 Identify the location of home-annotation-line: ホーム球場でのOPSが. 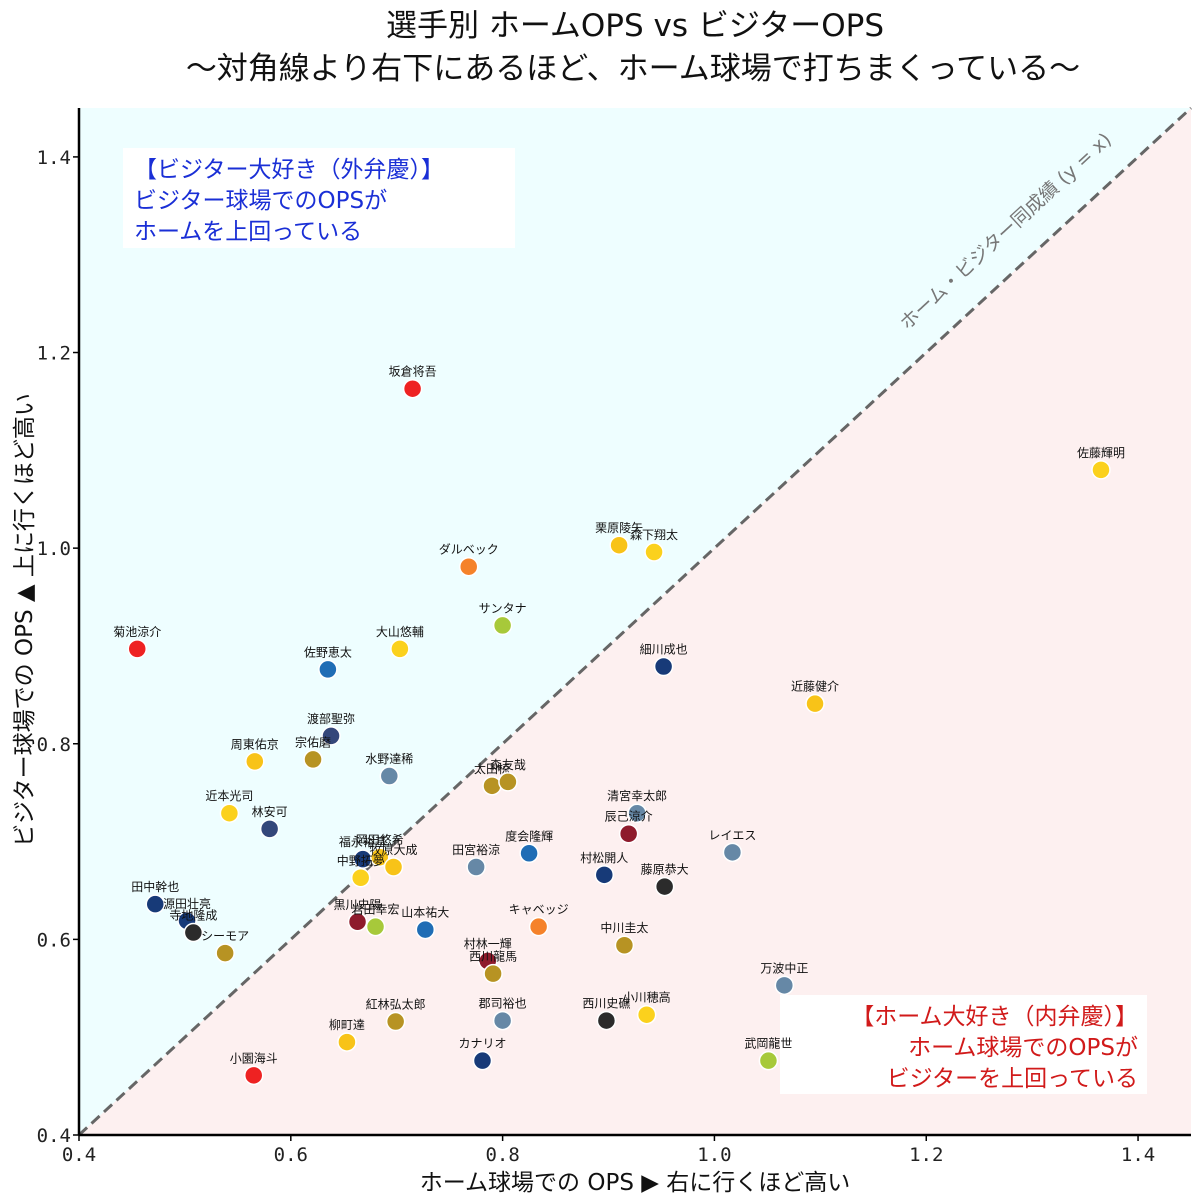
(1023, 1048).